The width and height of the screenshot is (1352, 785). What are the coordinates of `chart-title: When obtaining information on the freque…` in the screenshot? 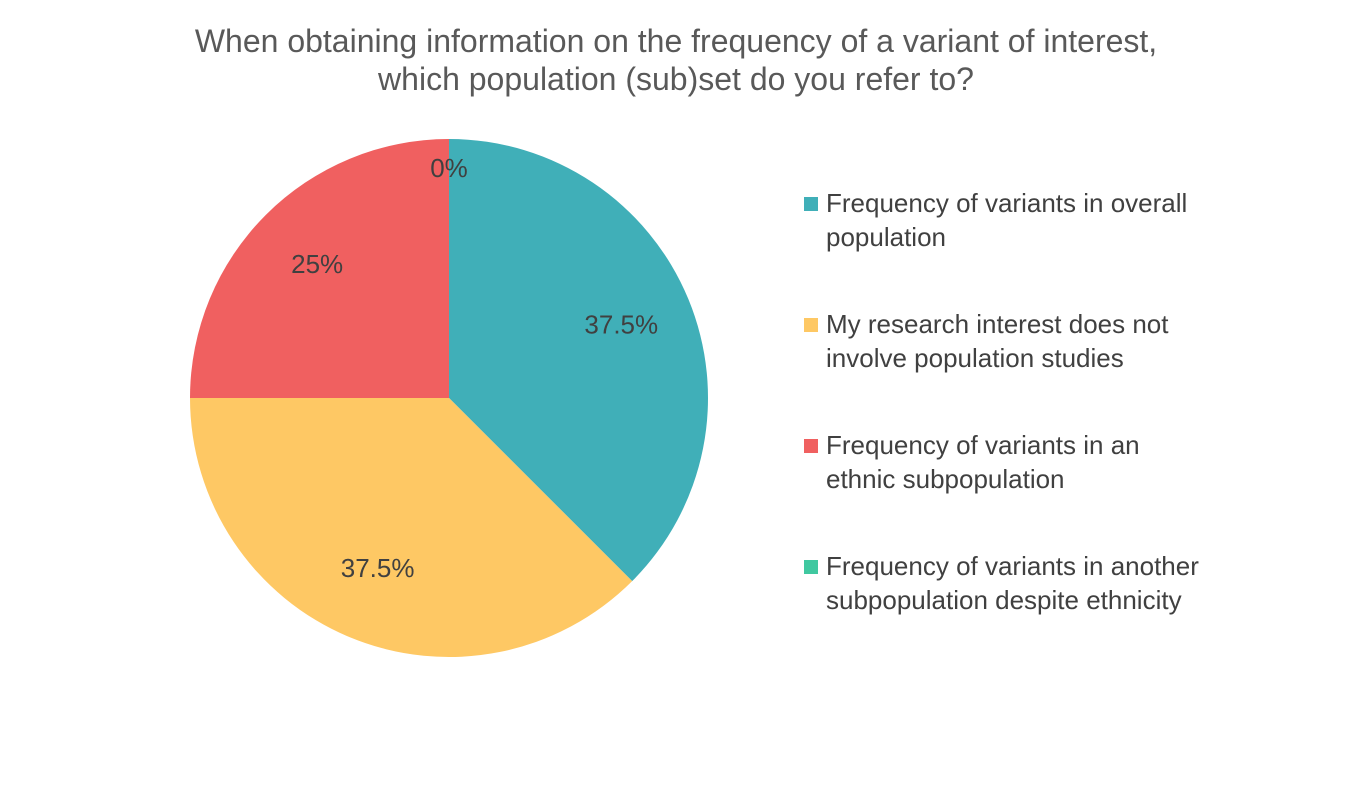 It's located at (676, 60).